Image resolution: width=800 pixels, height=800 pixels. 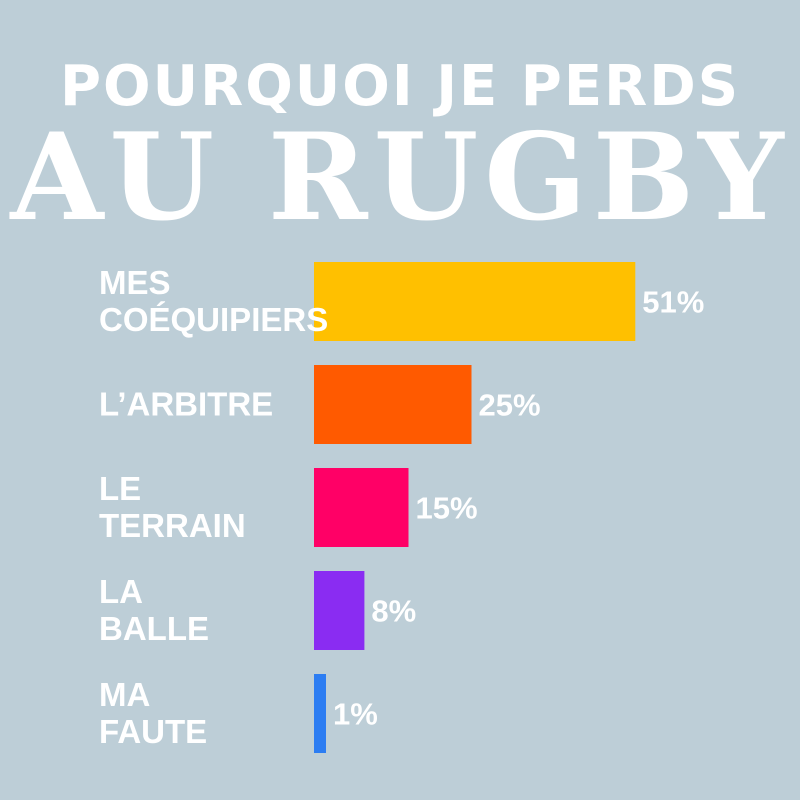 I want to click on value-label-1: 25%, so click(x=510, y=405).